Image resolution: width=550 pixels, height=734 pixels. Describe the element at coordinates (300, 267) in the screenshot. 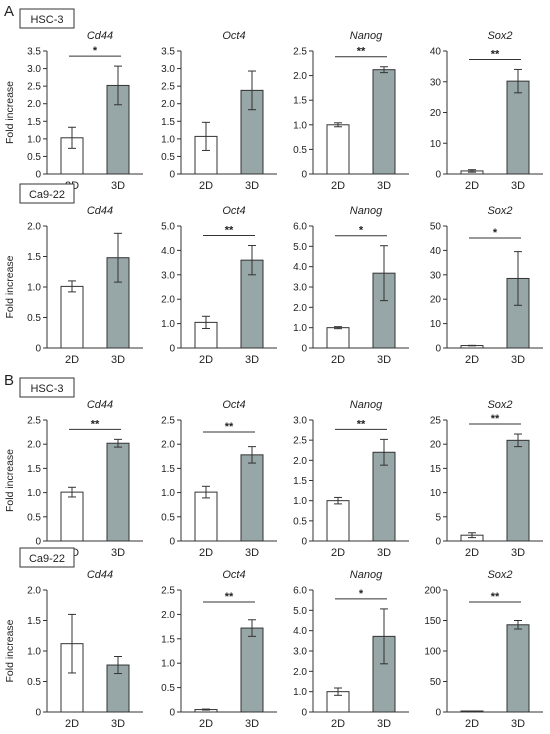

I see `y-tick-label: 4.0` at that location.